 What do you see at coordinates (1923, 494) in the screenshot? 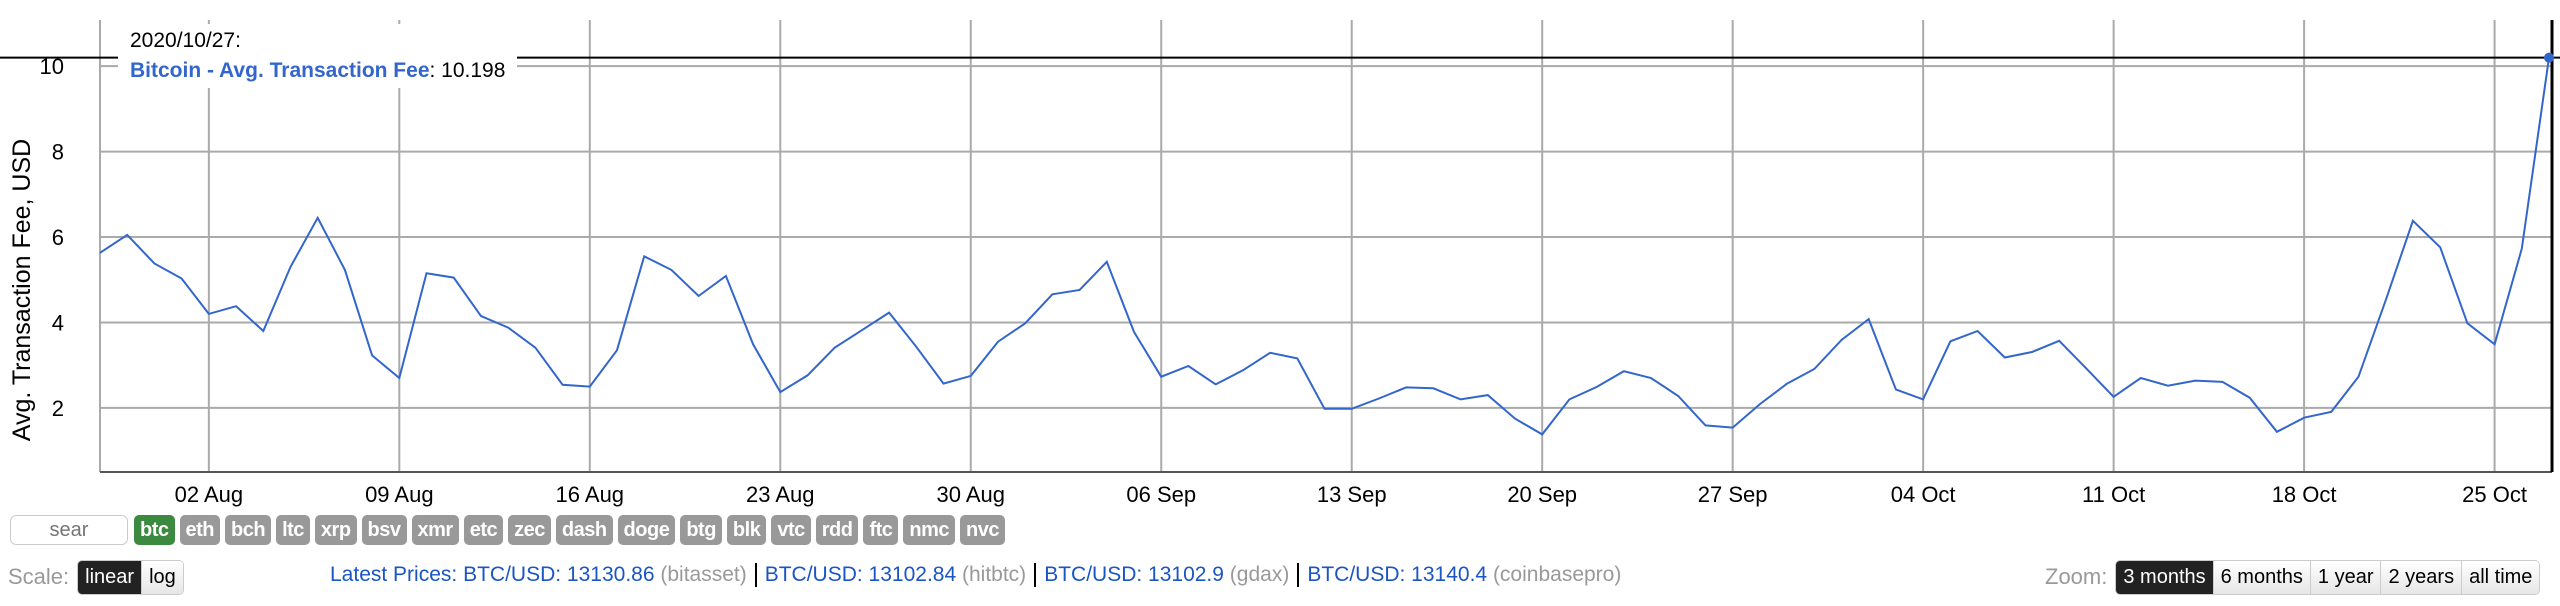
I see `x-tick-label: 04 Oct` at bounding box center [1923, 494].